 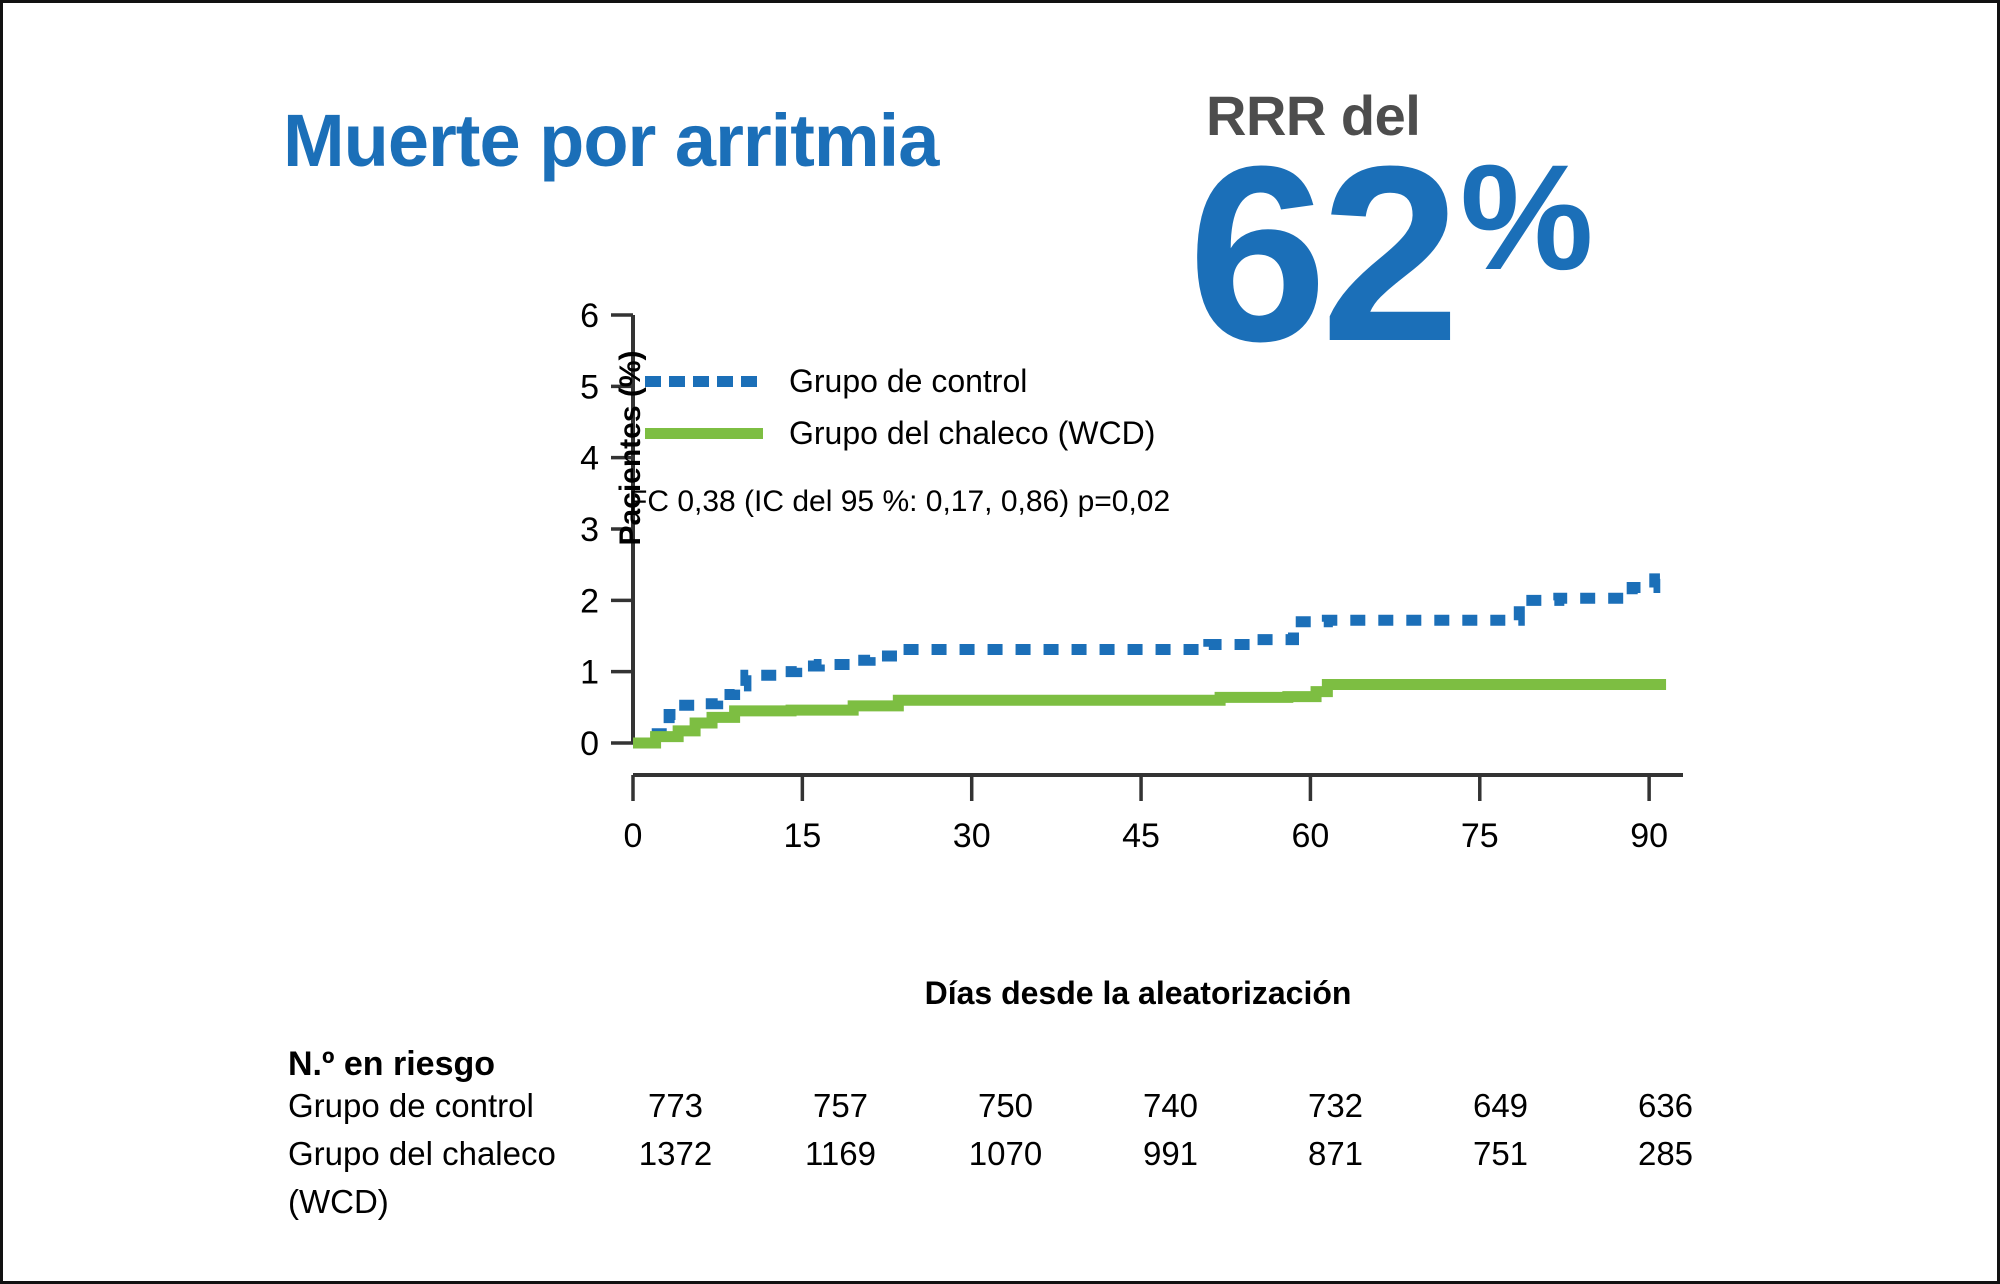 What do you see at coordinates (840, 1105) in the screenshot?
I see `risk-value: 757` at bounding box center [840, 1105].